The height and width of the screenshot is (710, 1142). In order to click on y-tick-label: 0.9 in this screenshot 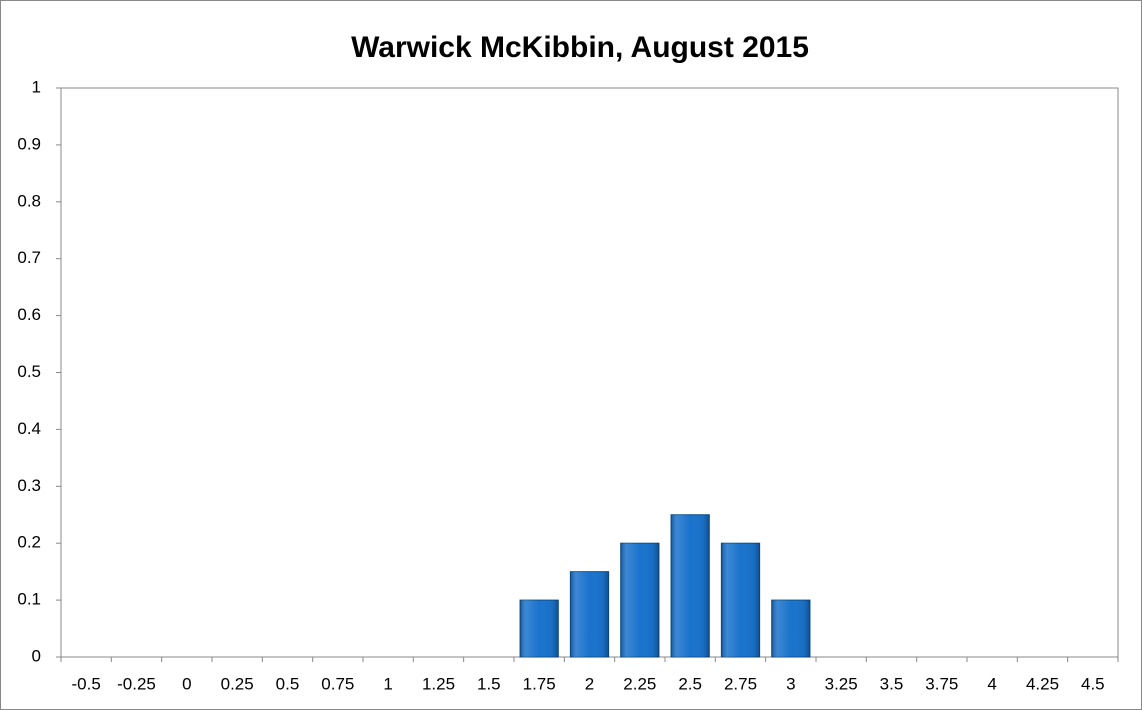, I will do `click(29, 143)`.